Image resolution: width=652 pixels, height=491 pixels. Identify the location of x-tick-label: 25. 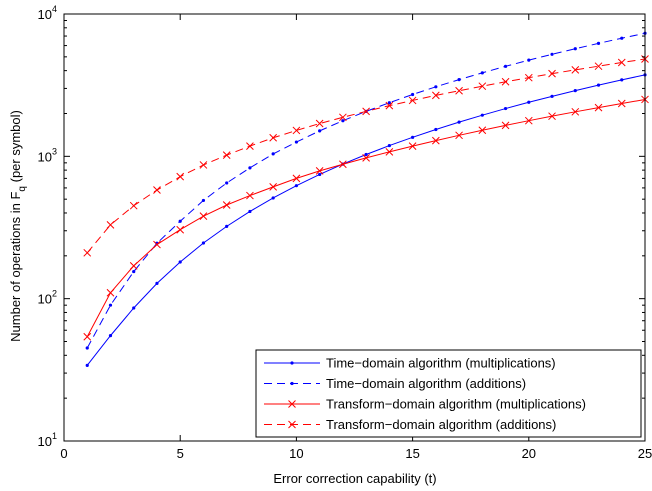
(645, 453).